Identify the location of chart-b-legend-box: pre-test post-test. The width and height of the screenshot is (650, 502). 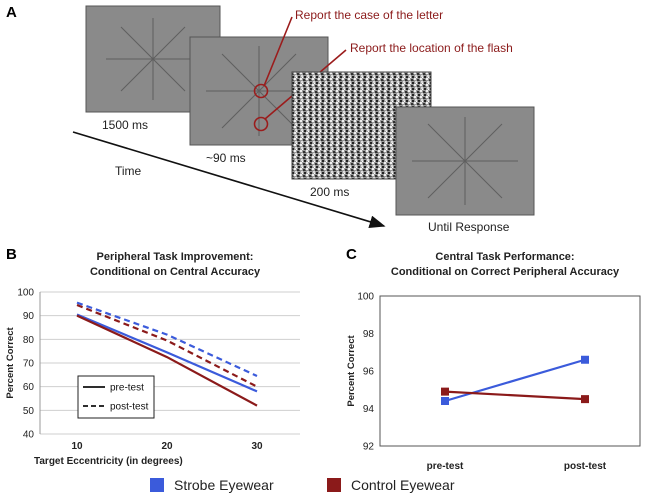
(116, 397).